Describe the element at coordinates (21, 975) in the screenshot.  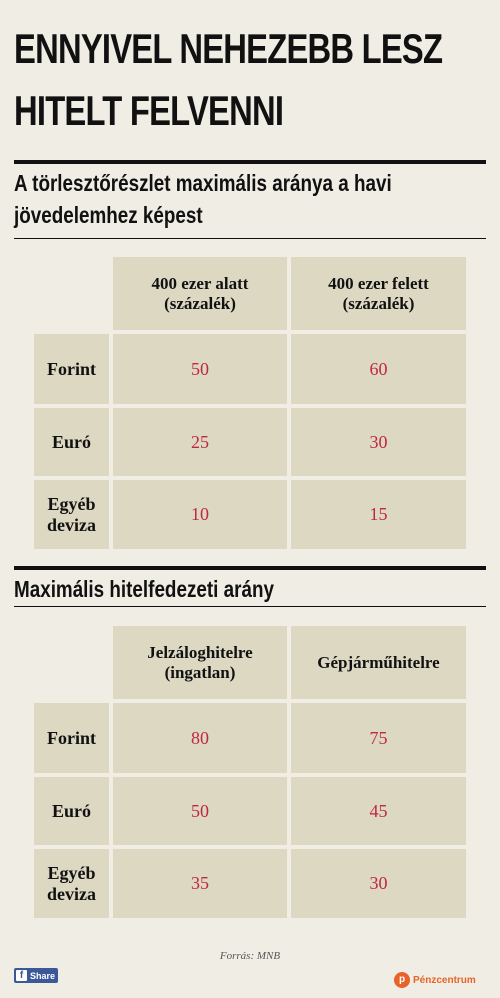
I see `facebook-icon: f` at that location.